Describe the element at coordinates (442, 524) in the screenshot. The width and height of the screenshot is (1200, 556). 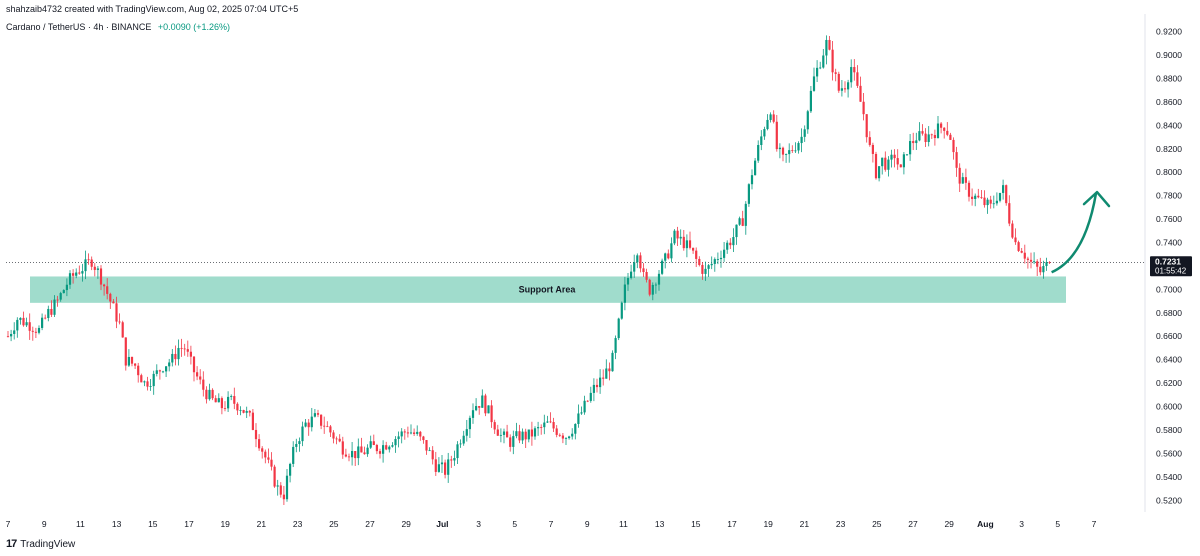
I see `x-tick-label: Jul` at that location.